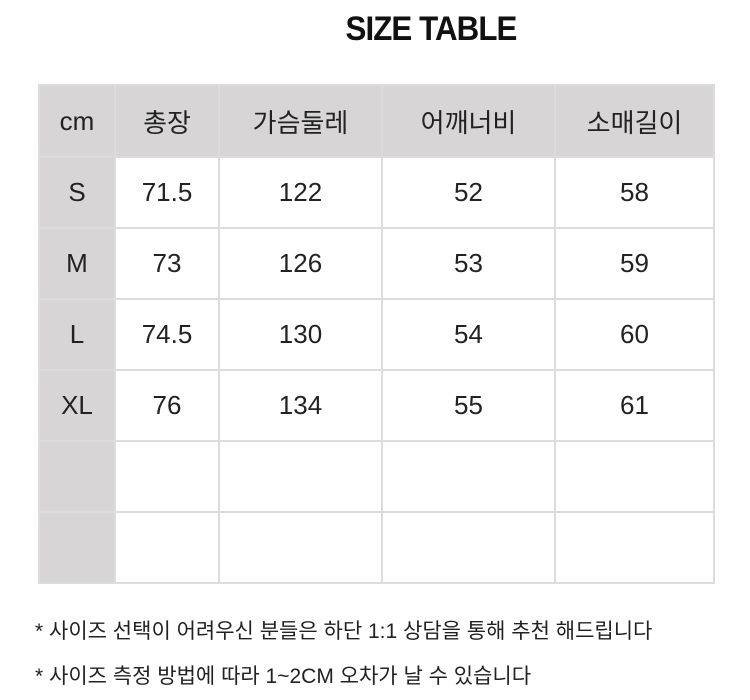 This screenshot has width=750, height=700. Describe the element at coordinates (634, 334) in the screenshot. I see `table-cell: 60` at that location.